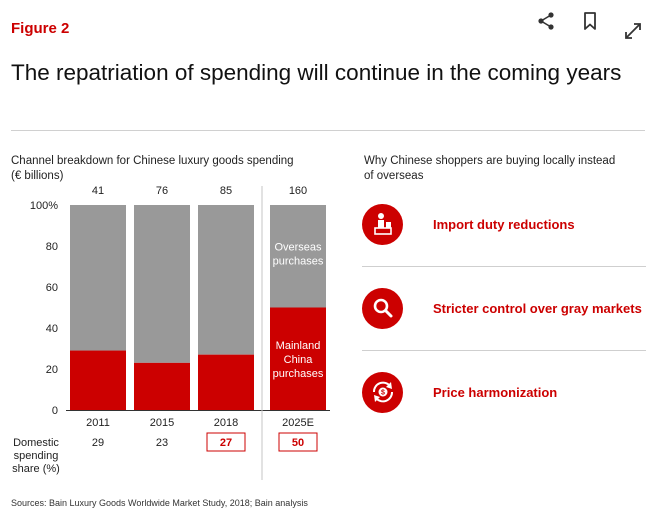 The height and width of the screenshot is (520, 660). Describe the element at coordinates (52, 370) in the screenshot. I see `y-tick-label: 20` at that location.